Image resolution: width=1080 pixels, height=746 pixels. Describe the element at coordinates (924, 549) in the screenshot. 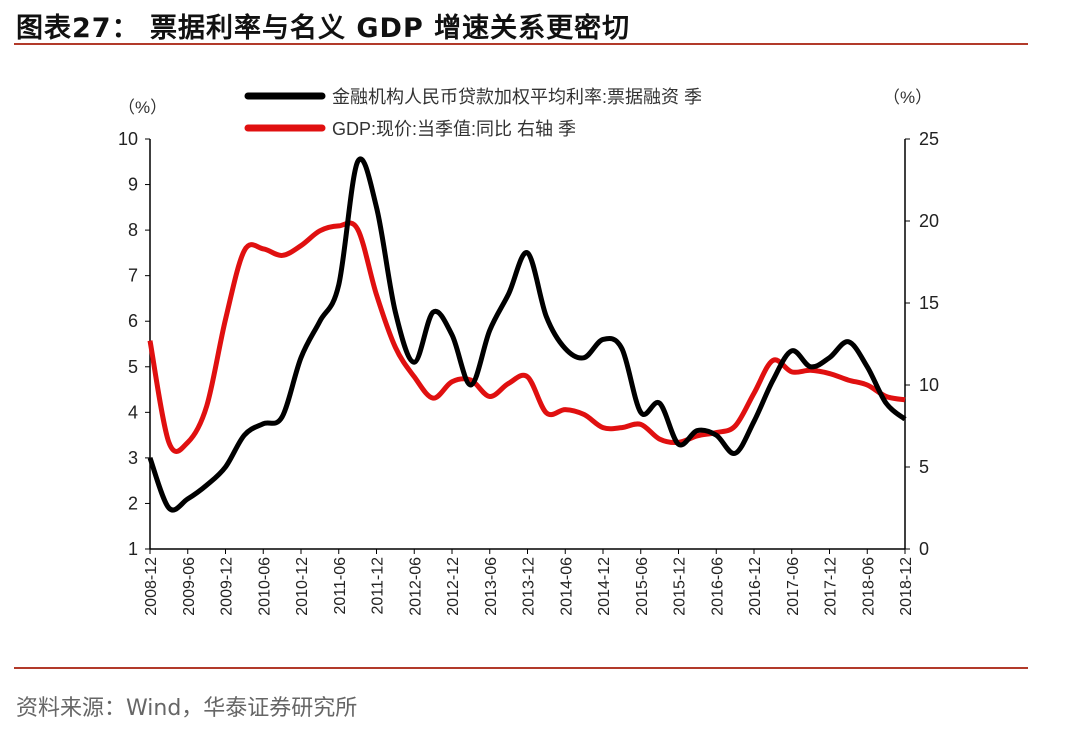

I see `right-tick-label: 0` at that location.